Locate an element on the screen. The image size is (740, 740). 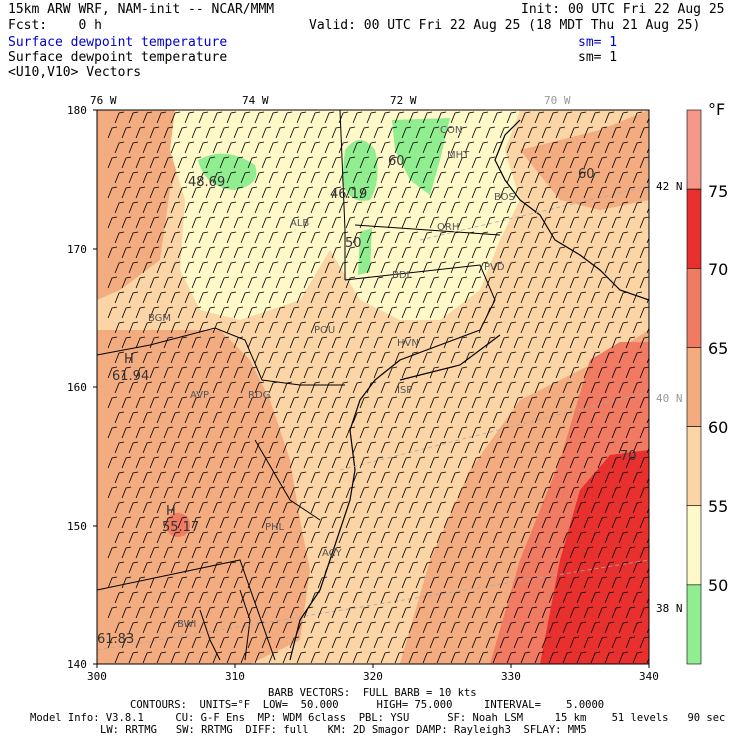
band-below-50-c is located at coordinates (421, 156).